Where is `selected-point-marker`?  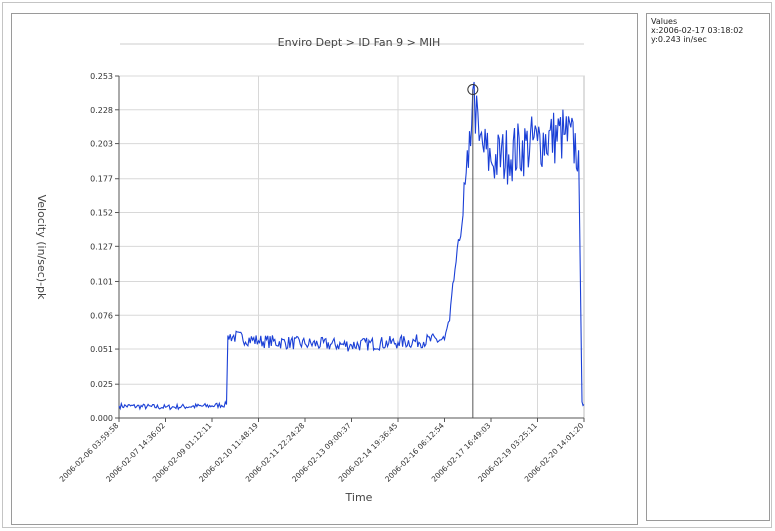 selected-point-marker is located at coordinates (473, 90).